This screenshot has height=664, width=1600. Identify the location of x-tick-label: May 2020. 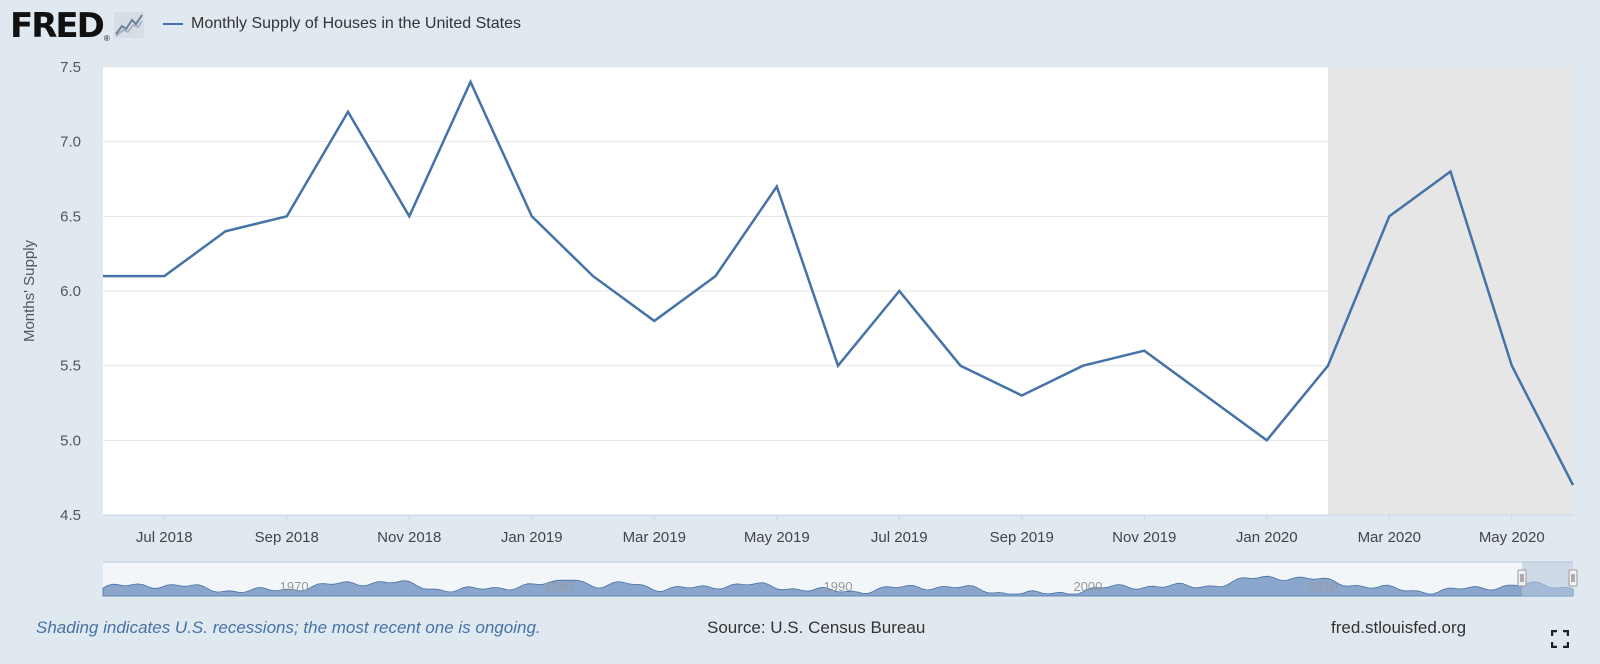
(1512, 537).